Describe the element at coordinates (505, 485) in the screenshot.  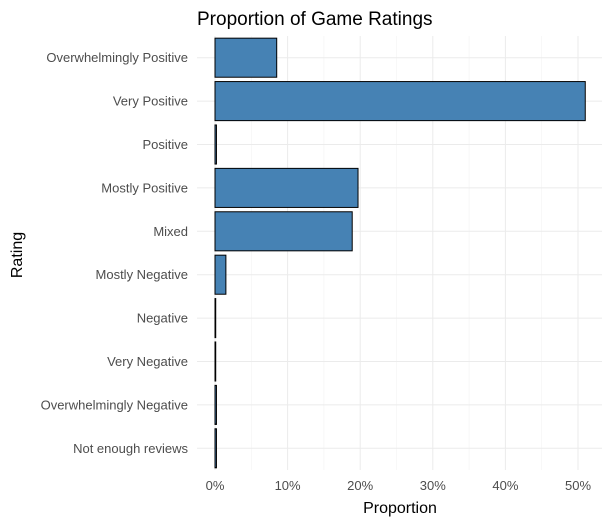
I see `x-tick-label: 40%` at that location.